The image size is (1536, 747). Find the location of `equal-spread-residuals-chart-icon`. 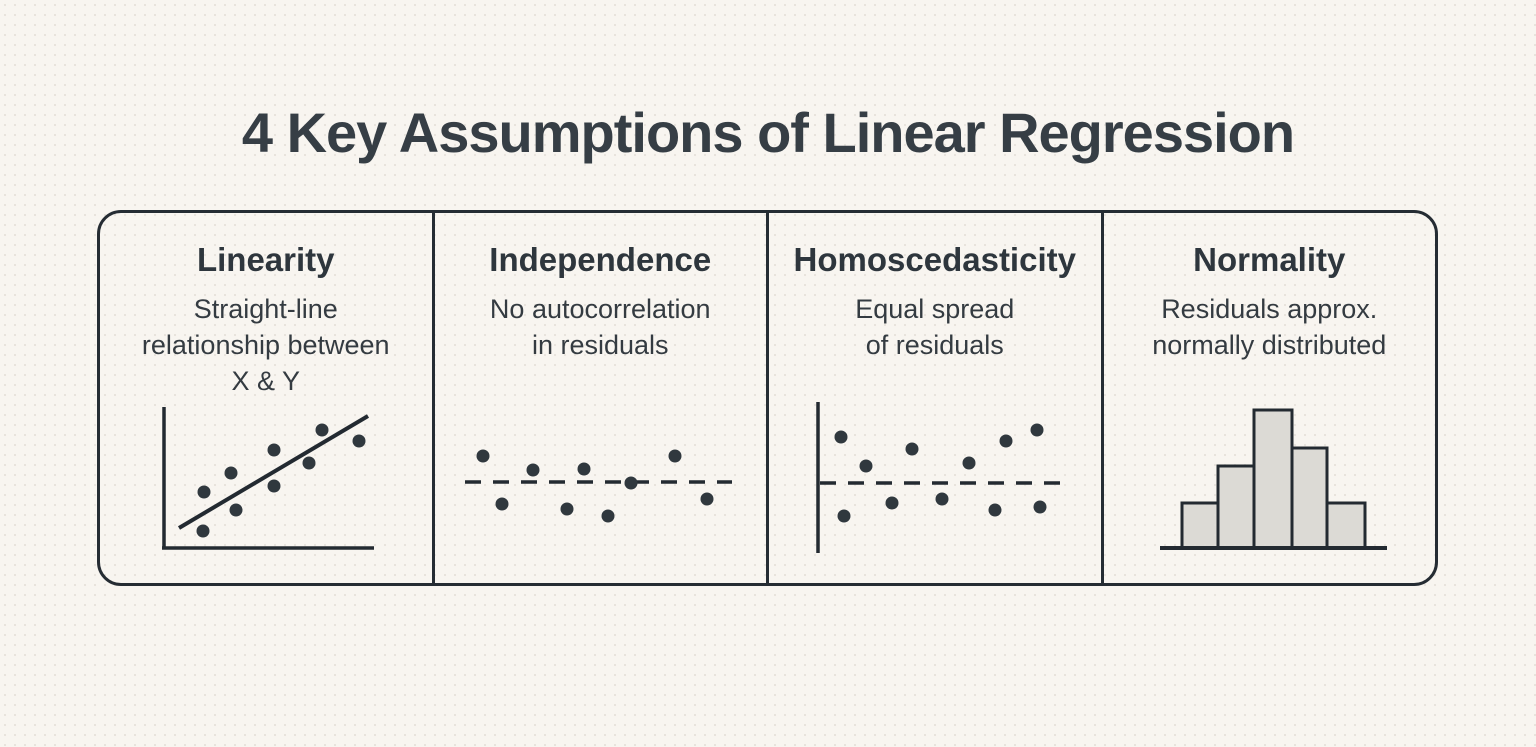

equal-spread-residuals-chart-icon is located at coordinates (939, 477).